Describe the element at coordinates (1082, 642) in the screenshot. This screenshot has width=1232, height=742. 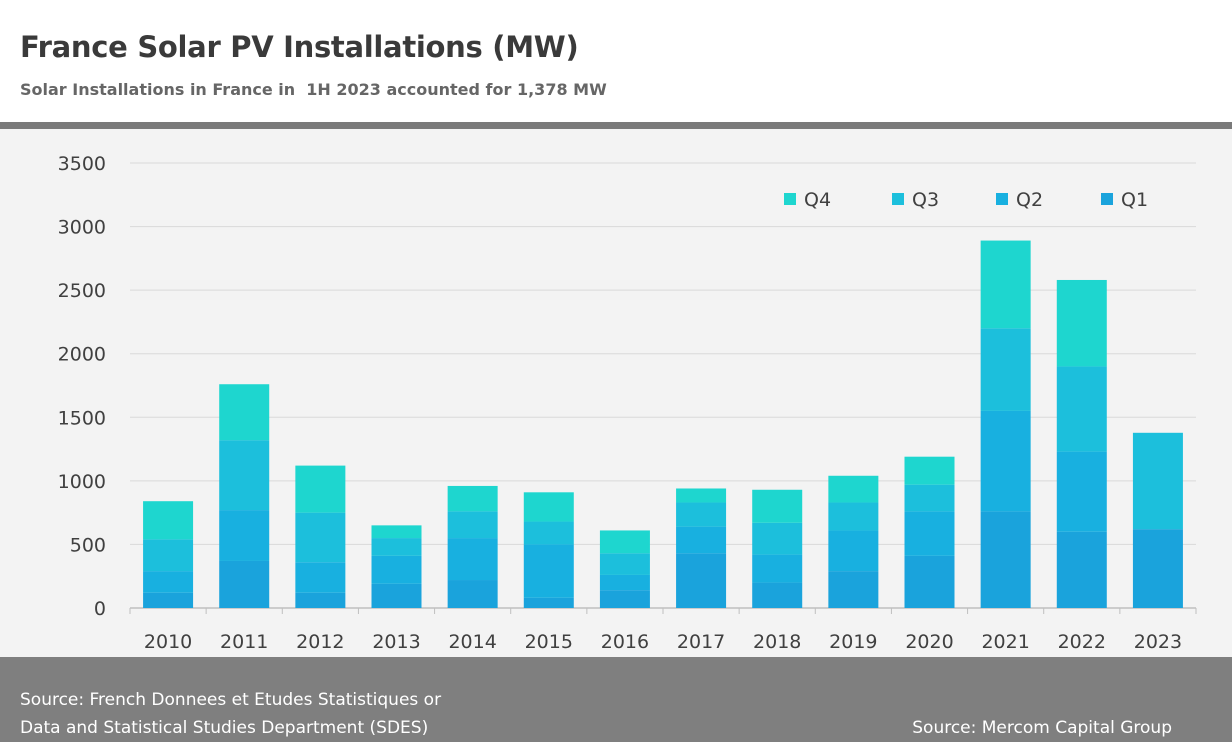
I see `x-tick-label: 2022` at that location.